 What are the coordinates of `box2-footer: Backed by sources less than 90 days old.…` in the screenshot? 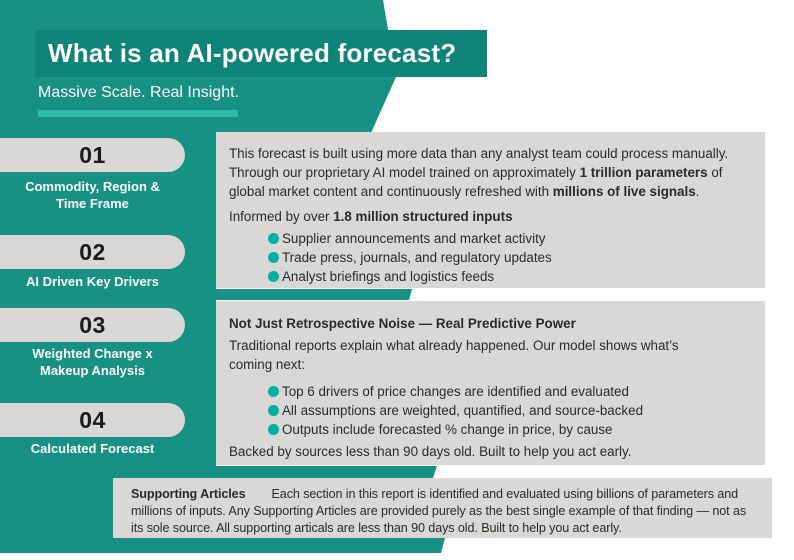 It's located at (430, 451).